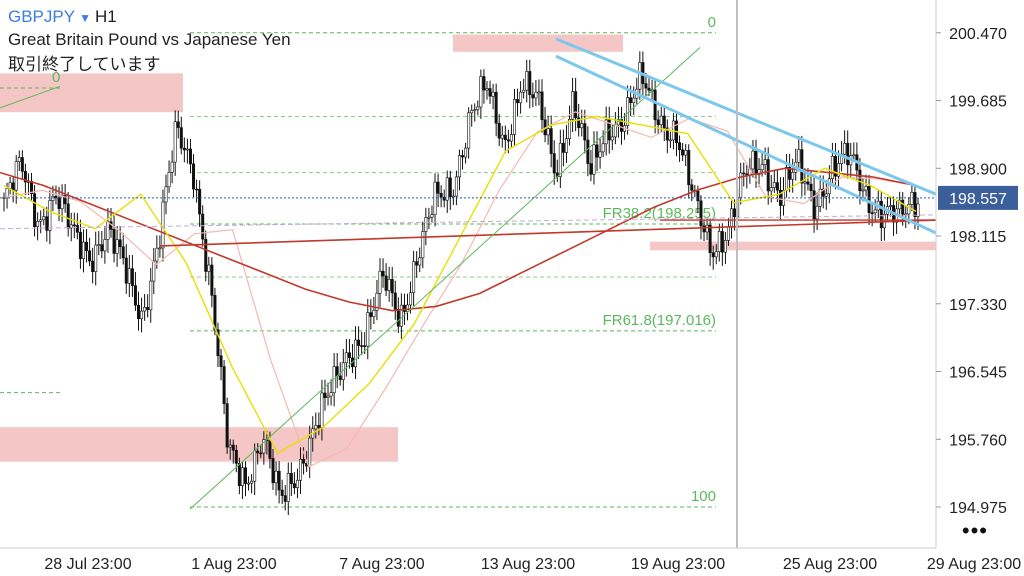 The height and width of the screenshot is (576, 1024). What do you see at coordinates (974, 530) in the screenshot?
I see `more-menu-icon: •••` at bounding box center [974, 530].